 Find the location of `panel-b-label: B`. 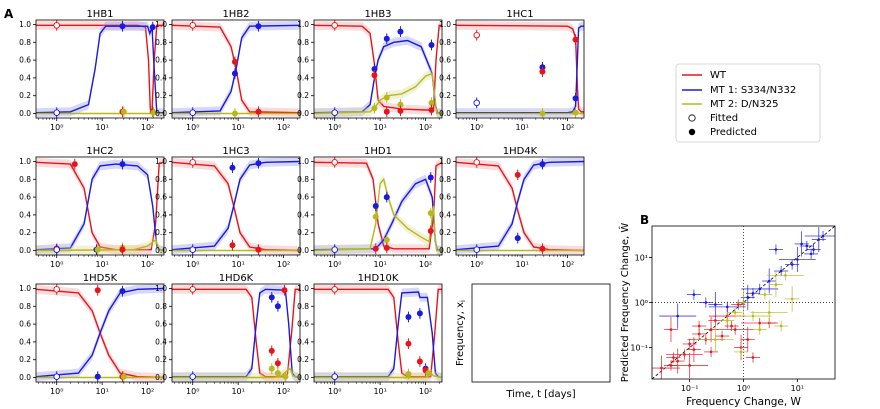

panel-b-label: B is located at coordinates (644, 220).